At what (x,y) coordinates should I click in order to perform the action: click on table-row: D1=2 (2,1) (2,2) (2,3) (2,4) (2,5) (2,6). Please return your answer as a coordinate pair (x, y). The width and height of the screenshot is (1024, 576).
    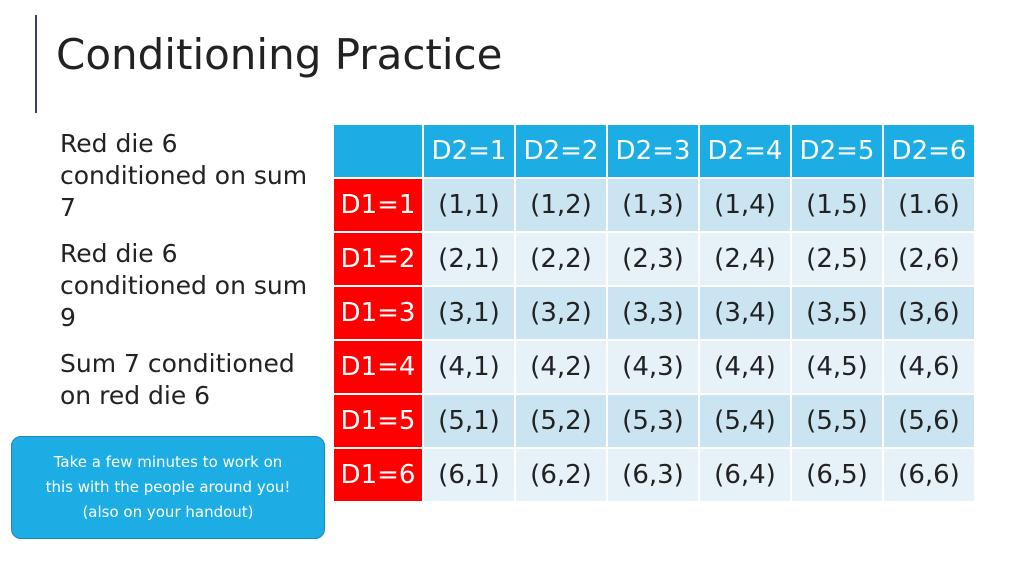
    Looking at the image, I should click on (654, 259).